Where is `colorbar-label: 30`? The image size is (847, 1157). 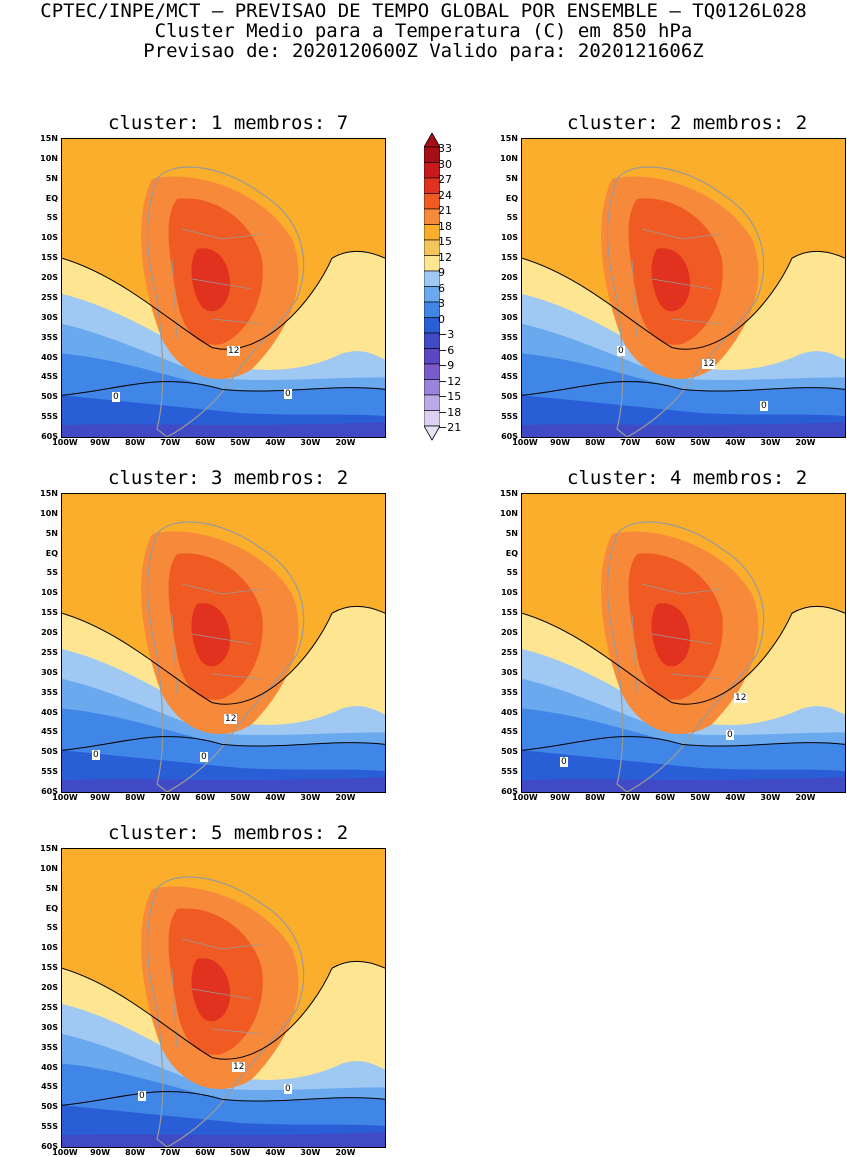 colorbar-label: 30 is located at coordinates (445, 164).